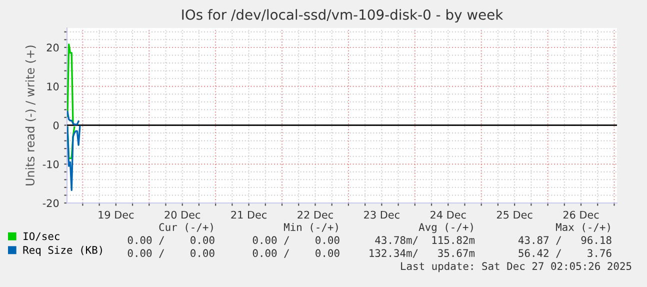 The image size is (647, 287). Describe the element at coordinates (249, 214) in the screenshot. I see `x-tick-label: 21 Dec` at that location.